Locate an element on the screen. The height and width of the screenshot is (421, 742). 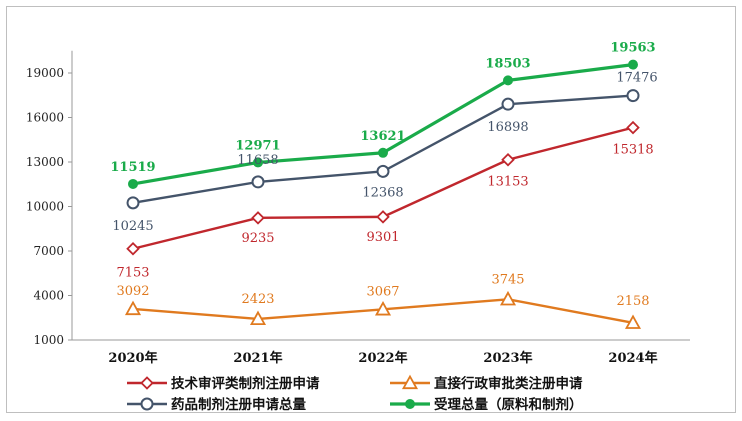
legend-label: 直接行政审批类注册申请 is located at coordinates (508, 383).